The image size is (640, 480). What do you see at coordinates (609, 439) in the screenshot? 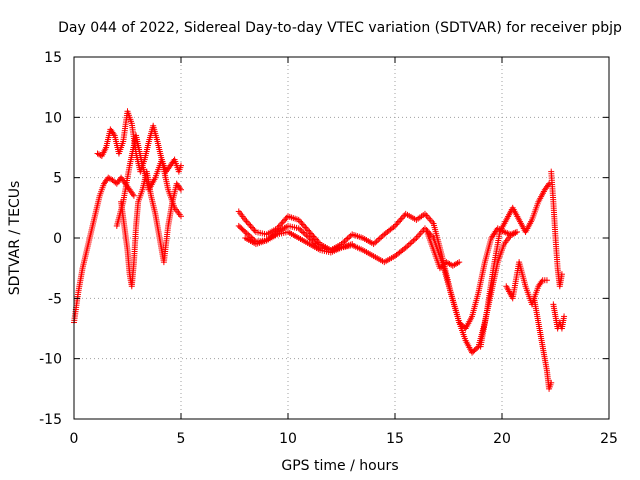
I see `x-tick-label: 25` at bounding box center [609, 439].